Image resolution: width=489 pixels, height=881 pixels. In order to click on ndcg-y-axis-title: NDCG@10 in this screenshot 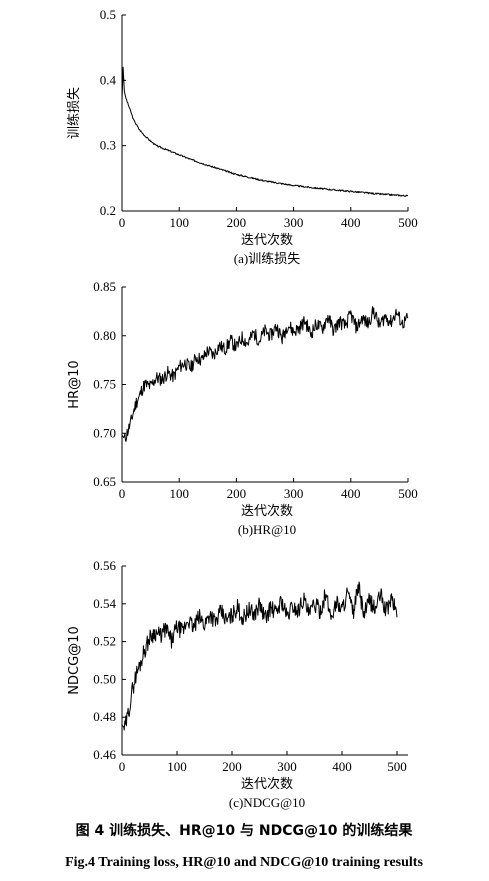, I will do `click(74, 660)`.